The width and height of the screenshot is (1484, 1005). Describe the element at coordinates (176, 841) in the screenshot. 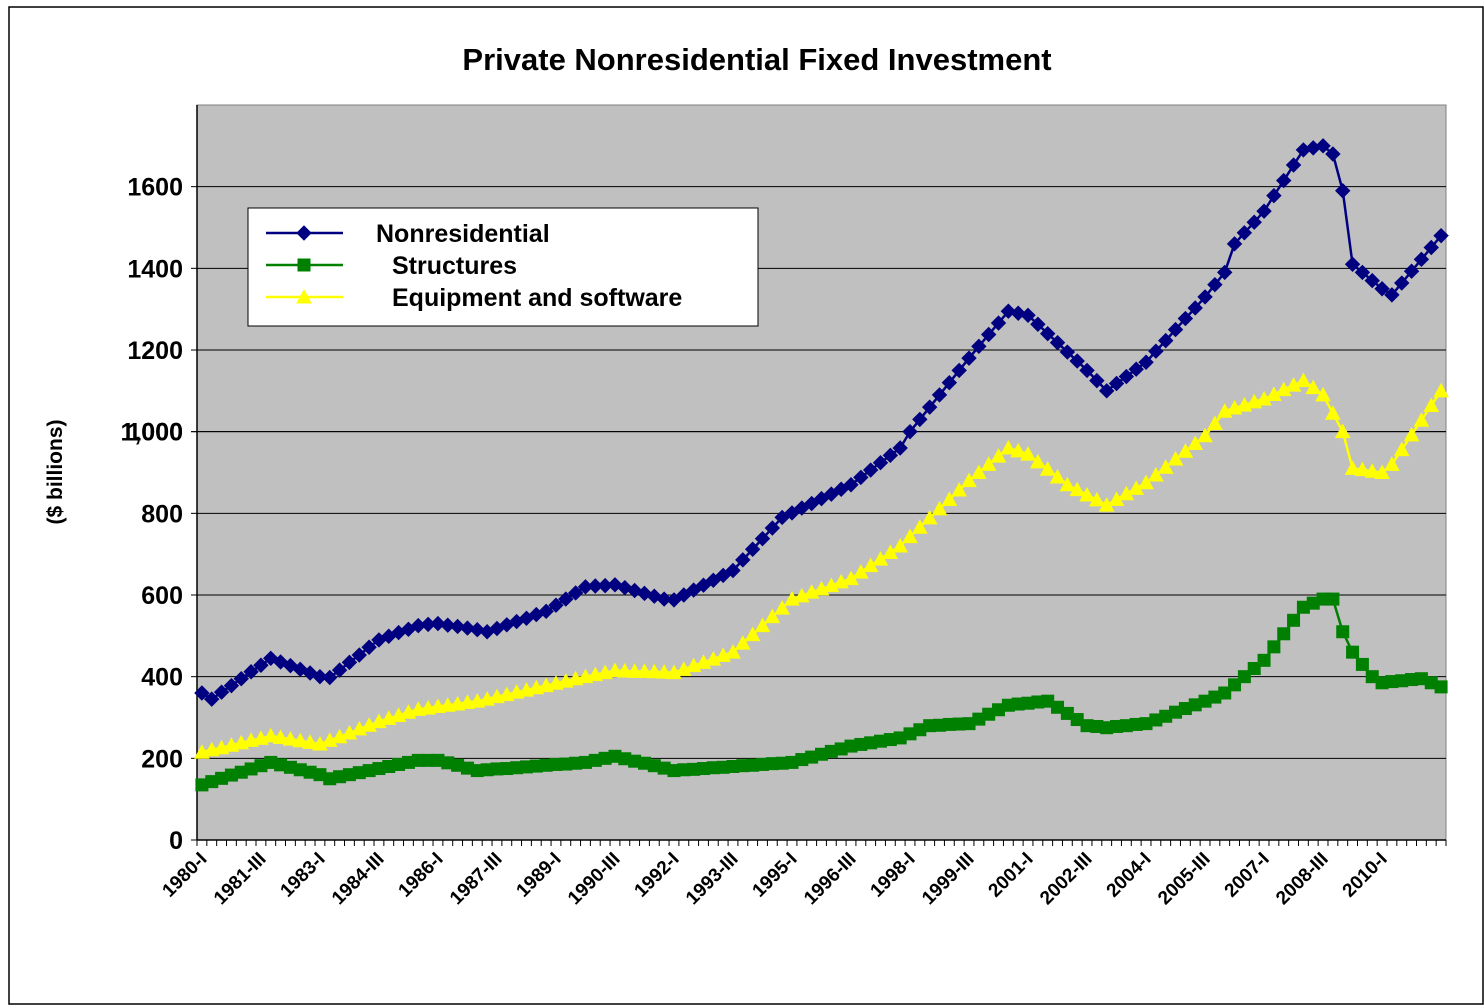

I see `y-tick-label: 0` at that location.